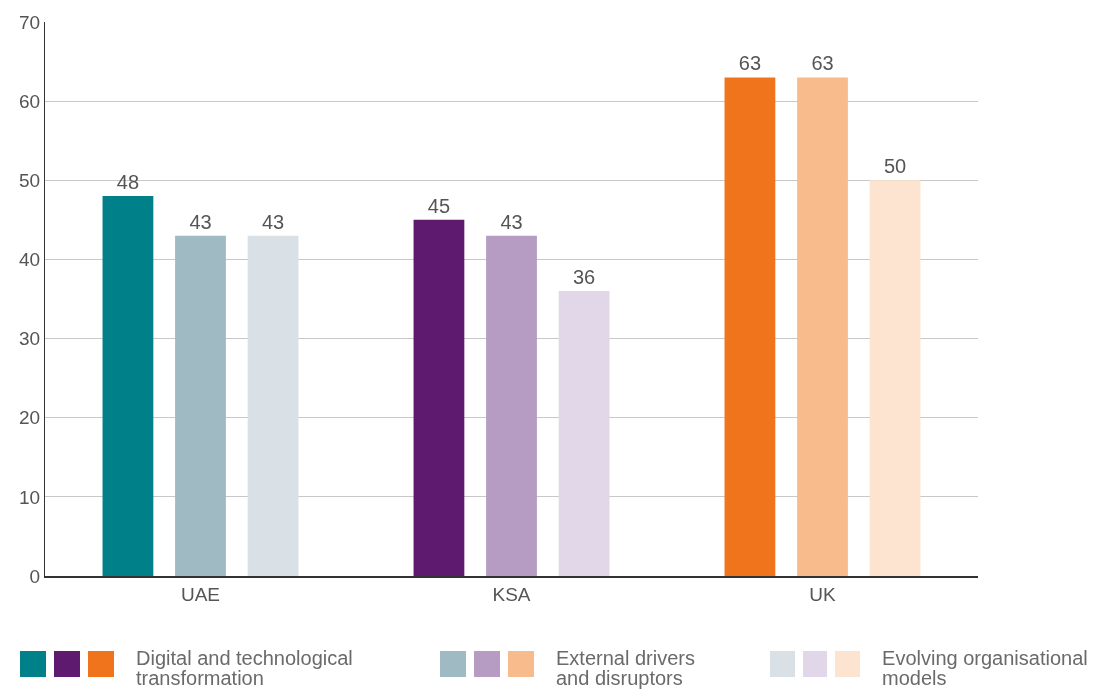 This screenshot has height=697, width=1116. I want to click on y-tick-label: 60, so click(30, 101).